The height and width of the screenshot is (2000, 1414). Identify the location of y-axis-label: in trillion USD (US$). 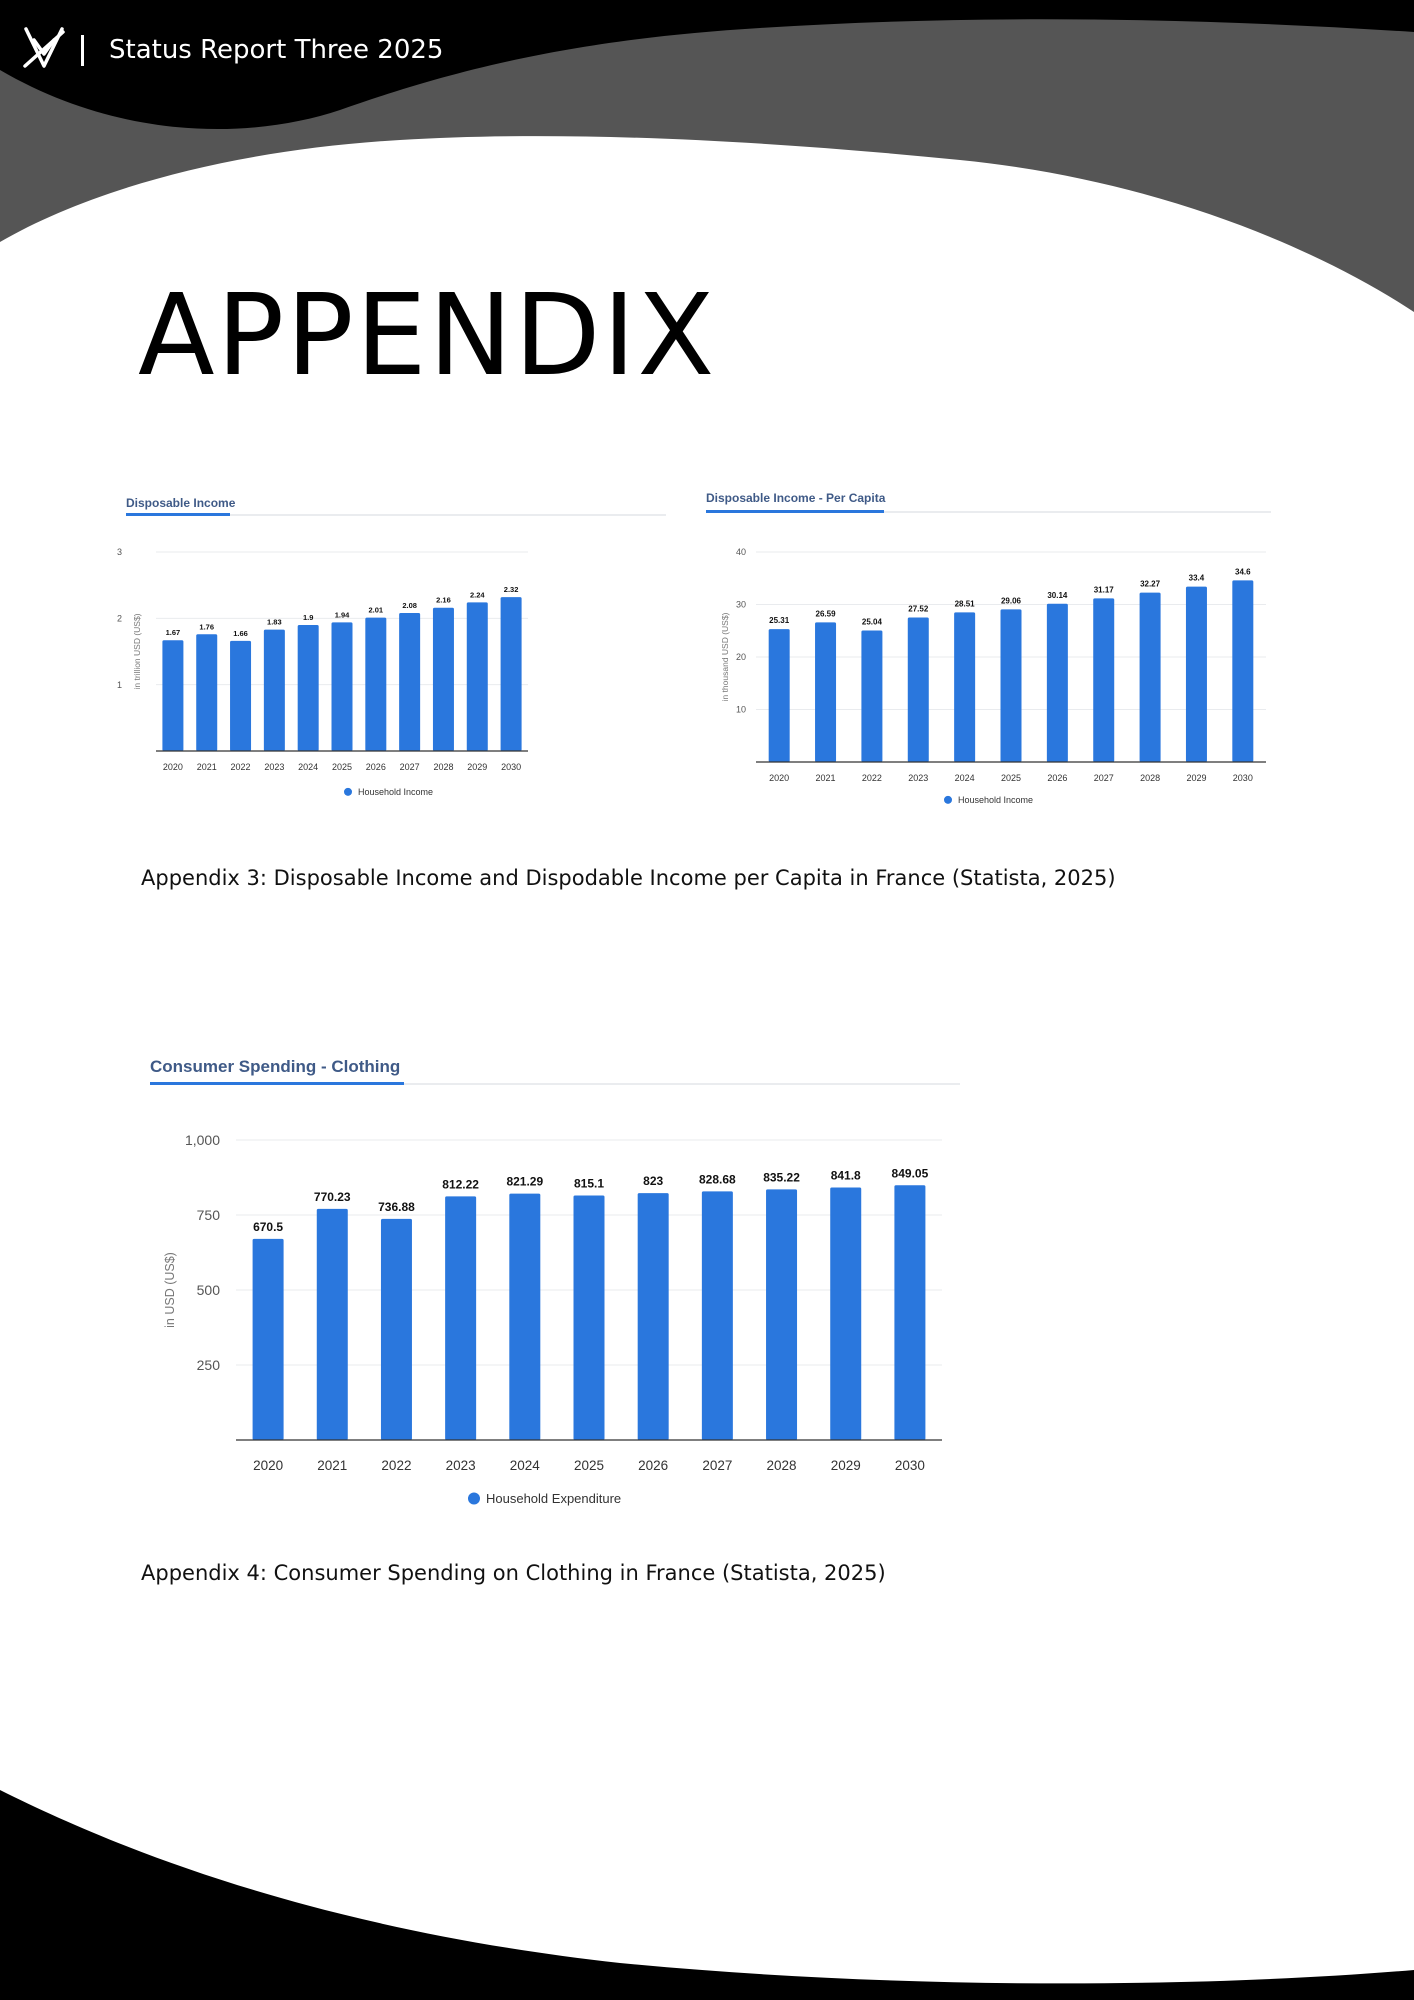
(137, 651).